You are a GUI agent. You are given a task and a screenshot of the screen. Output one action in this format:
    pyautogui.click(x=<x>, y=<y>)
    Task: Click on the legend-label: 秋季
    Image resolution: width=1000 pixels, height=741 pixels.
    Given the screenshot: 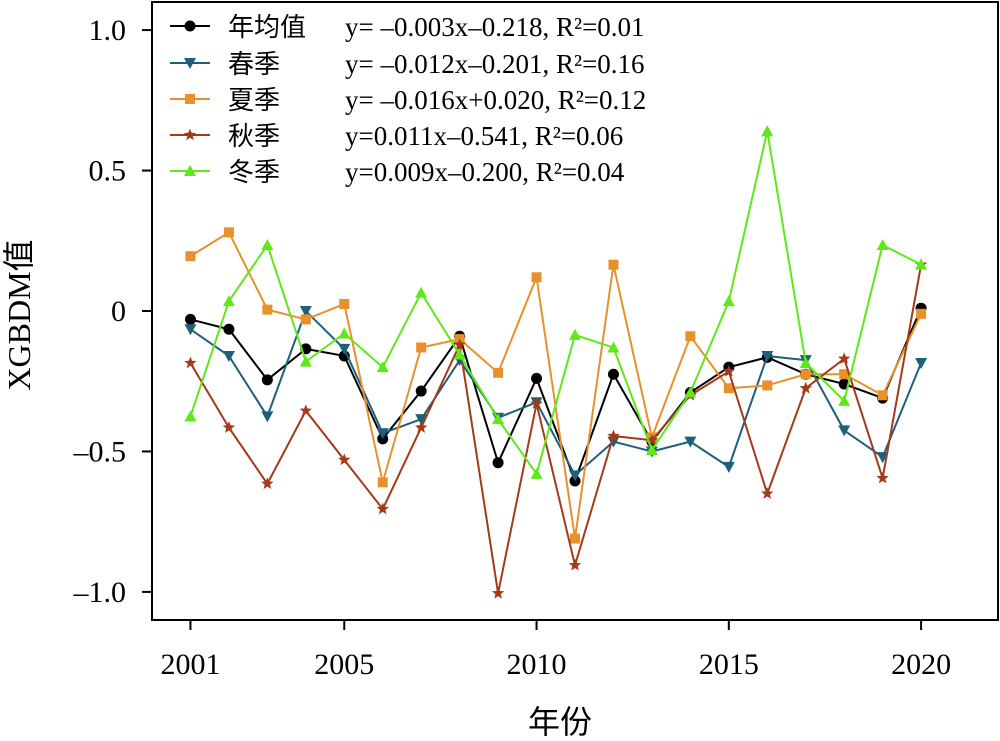 What is the action you would take?
    pyautogui.click(x=254, y=137)
    